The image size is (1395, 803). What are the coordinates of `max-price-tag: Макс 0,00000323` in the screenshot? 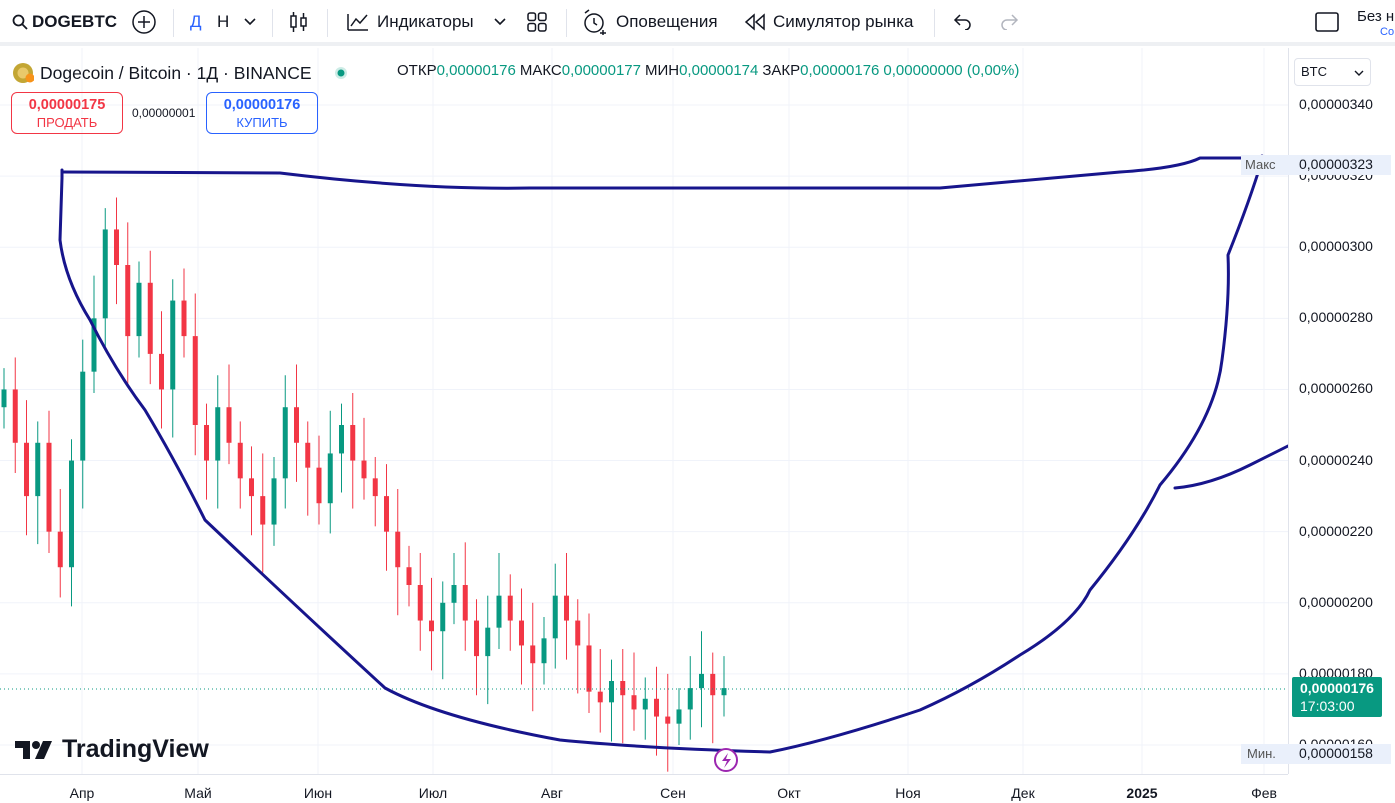 It's located at (1316, 165).